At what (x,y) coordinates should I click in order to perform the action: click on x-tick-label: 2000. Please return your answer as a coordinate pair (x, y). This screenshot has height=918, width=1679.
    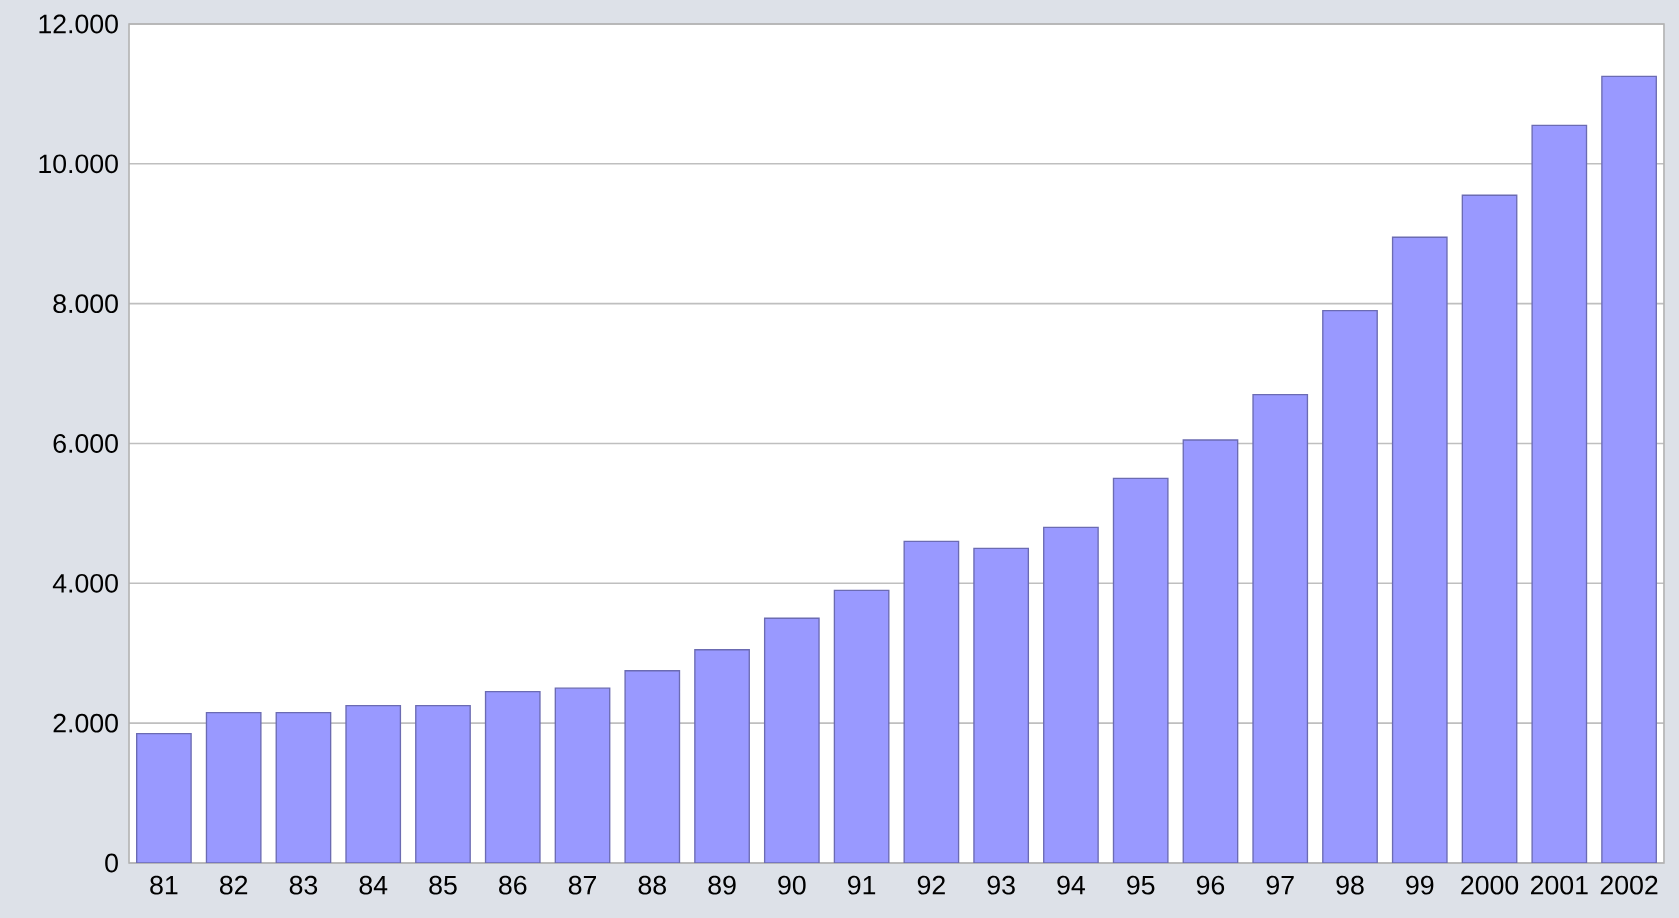
    Looking at the image, I should click on (1490, 885).